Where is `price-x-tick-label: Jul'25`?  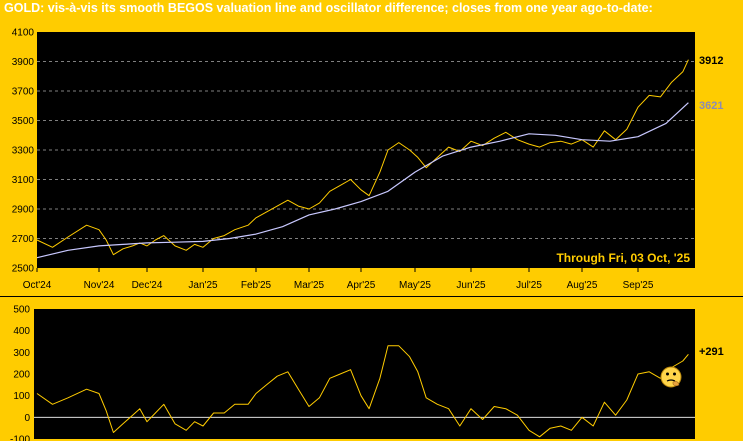 price-x-tick-label: Jul'25 is located at coordinates (529, 285).